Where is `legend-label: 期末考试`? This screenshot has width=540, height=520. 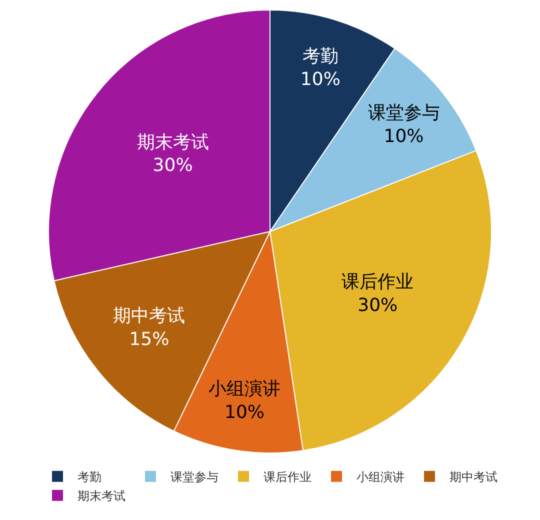 legend-label: 期末考试 is located at coordinates (102, 496).